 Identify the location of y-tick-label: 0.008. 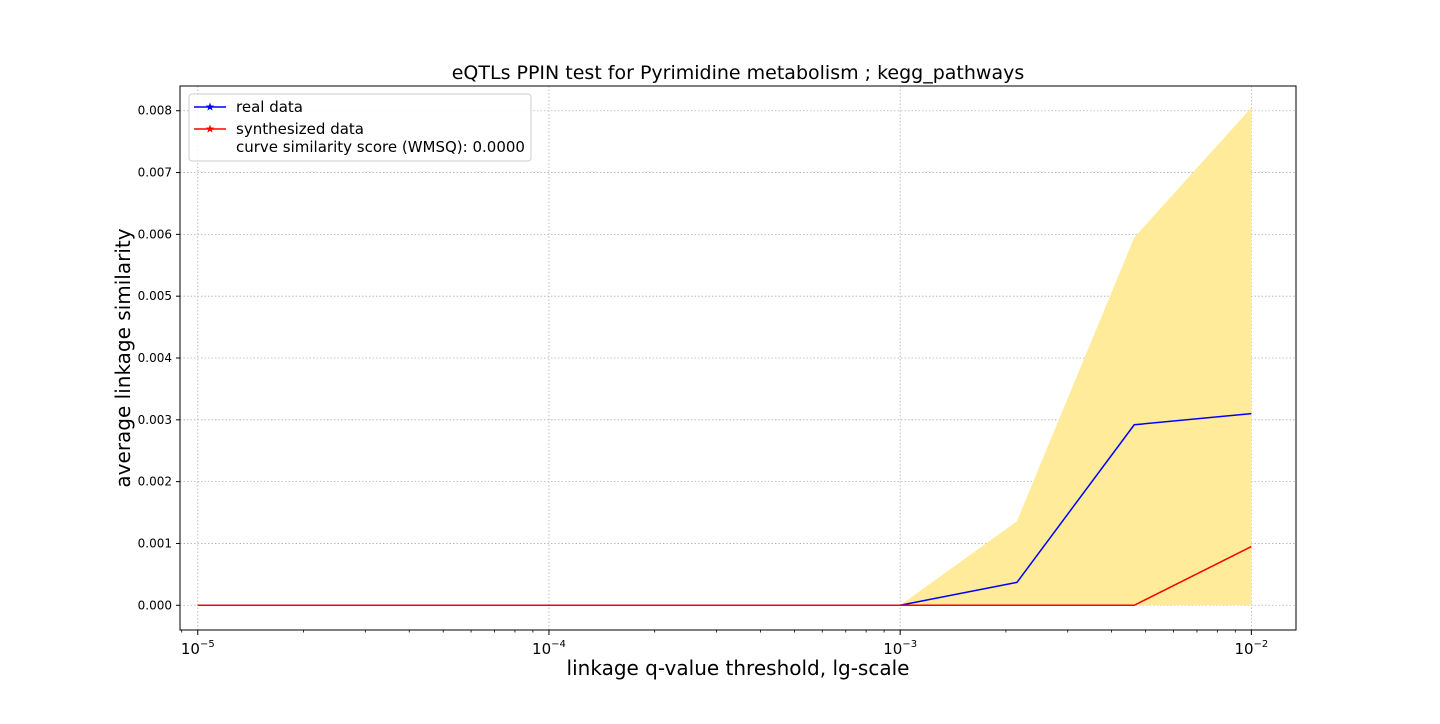
(155, 111).